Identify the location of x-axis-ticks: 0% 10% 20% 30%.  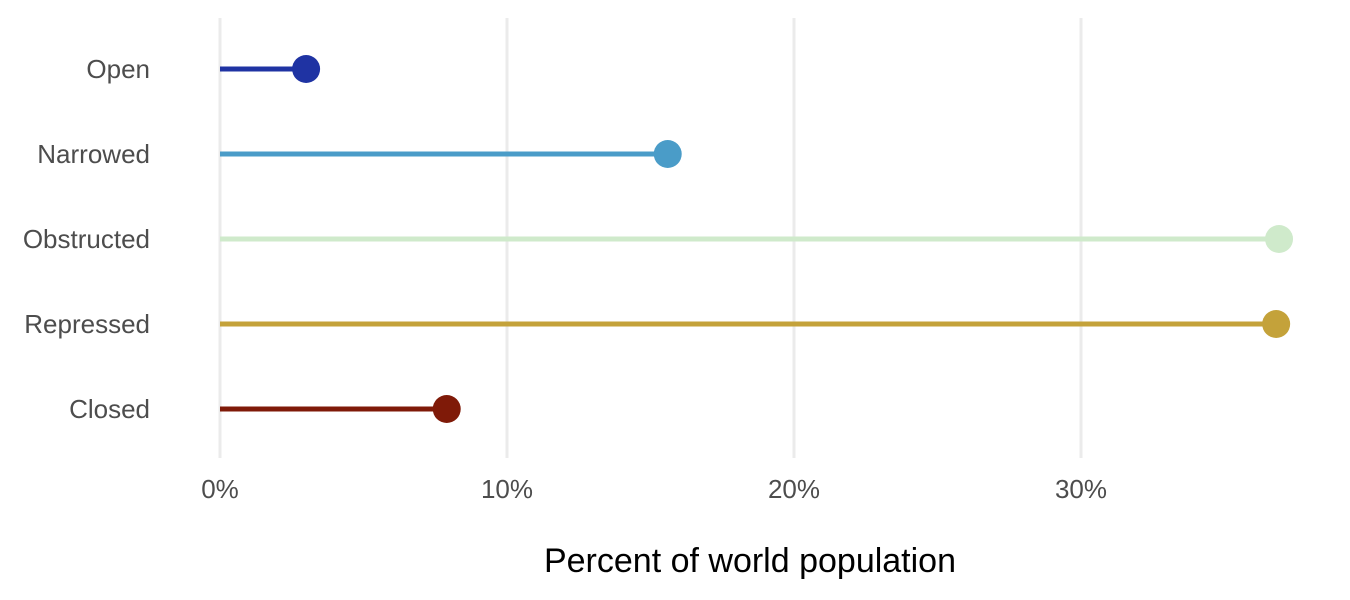
(654, 489).